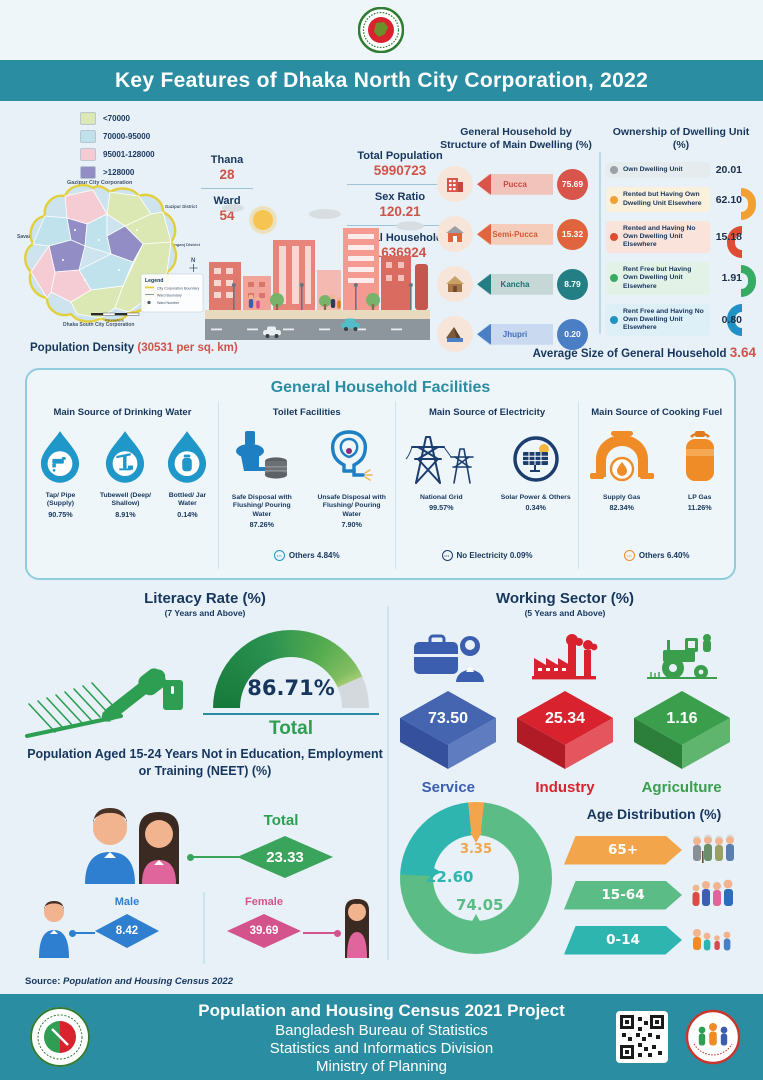 The width and height of the screenshot is (763, 1080). I want to click on electricity-others: No Electricity 0.09%, so click(487, 555).